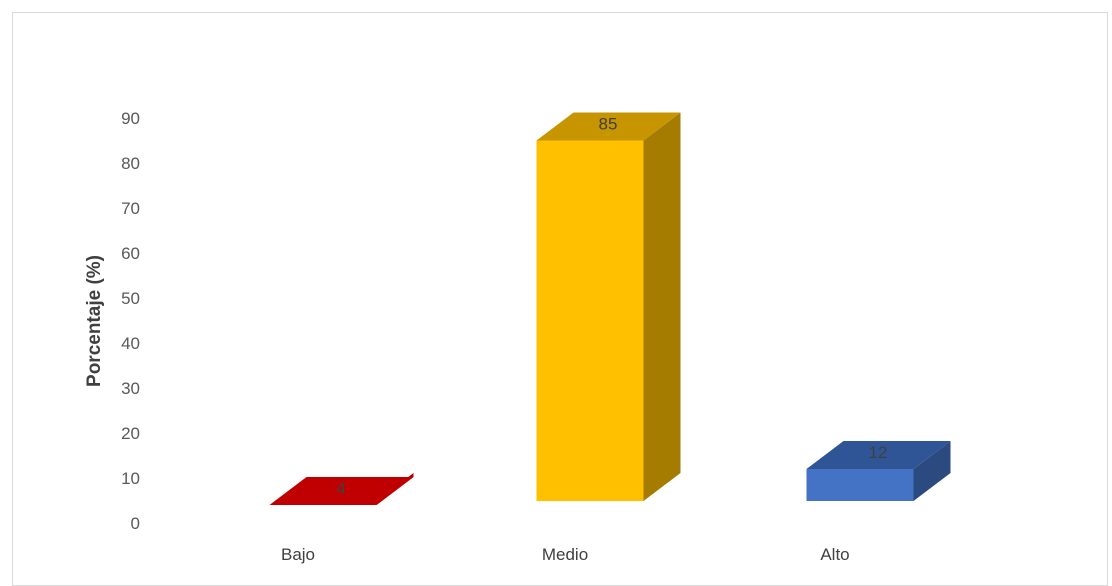 The width and height of the screenshot is (1112, 586). Describe the element at coordinates (94, 321) in the screenshot. I see `y-axis-title: Porcentaje (%)` at that location.